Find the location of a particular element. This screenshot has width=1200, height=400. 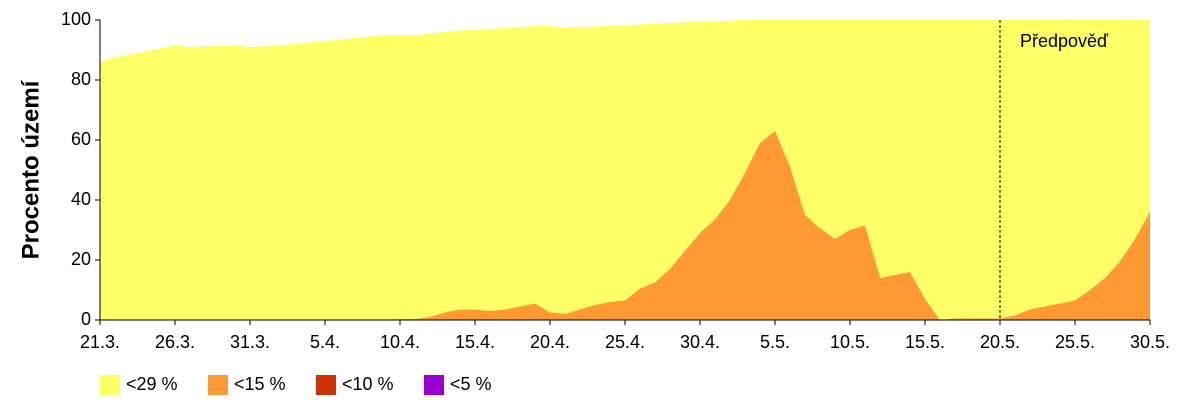

x-tick-label: 31.3. is located at coordinates (250, 342).